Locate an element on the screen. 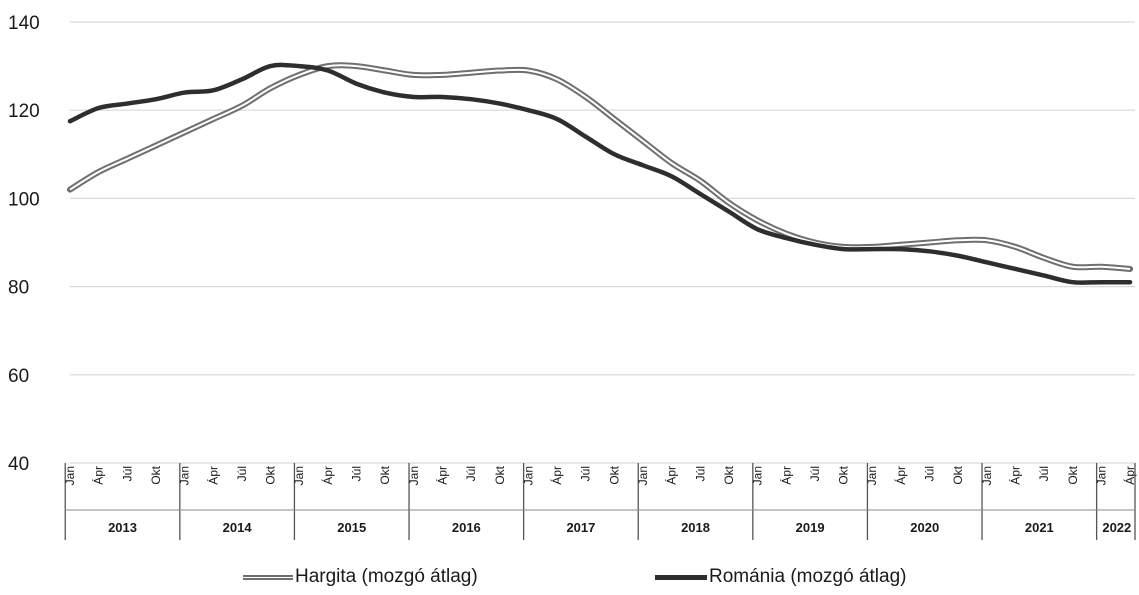 This screenshot has width=1139, height=595. x-tick-label-2015-Júl: Júl is located at coordinates (357, 473).